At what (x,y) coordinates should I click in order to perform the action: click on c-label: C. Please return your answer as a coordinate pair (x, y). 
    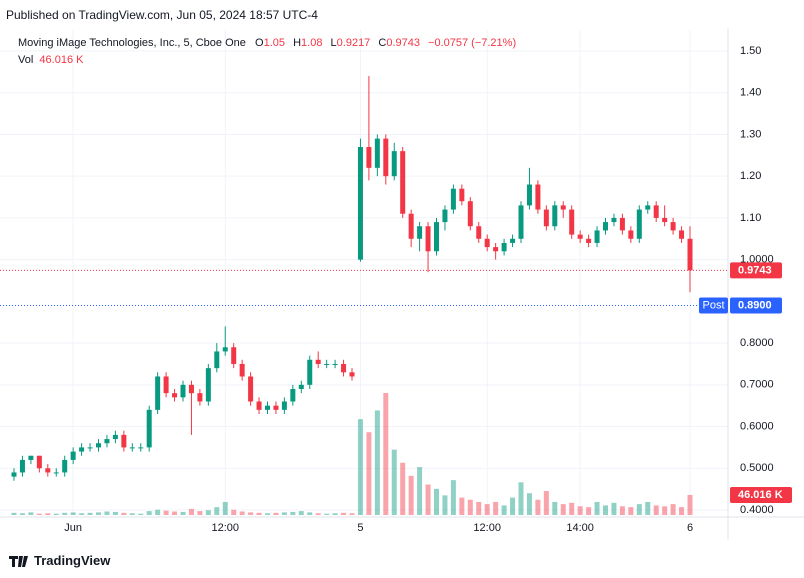
    Looking at the image, I should click on (382, 43).